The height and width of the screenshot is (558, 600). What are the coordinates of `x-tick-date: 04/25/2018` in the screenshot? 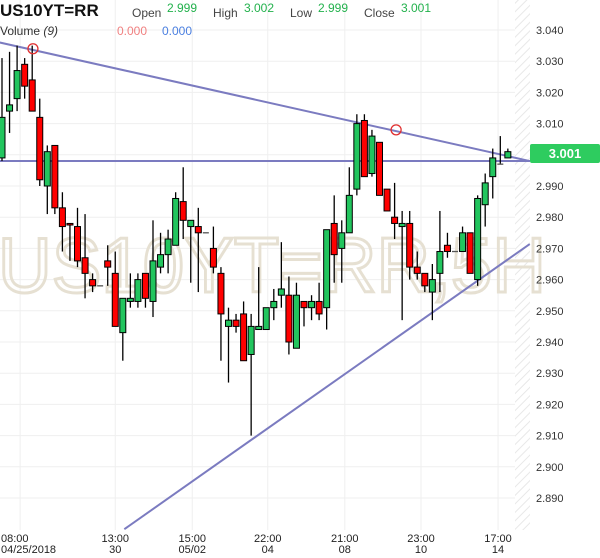 It's located at (28, 550).